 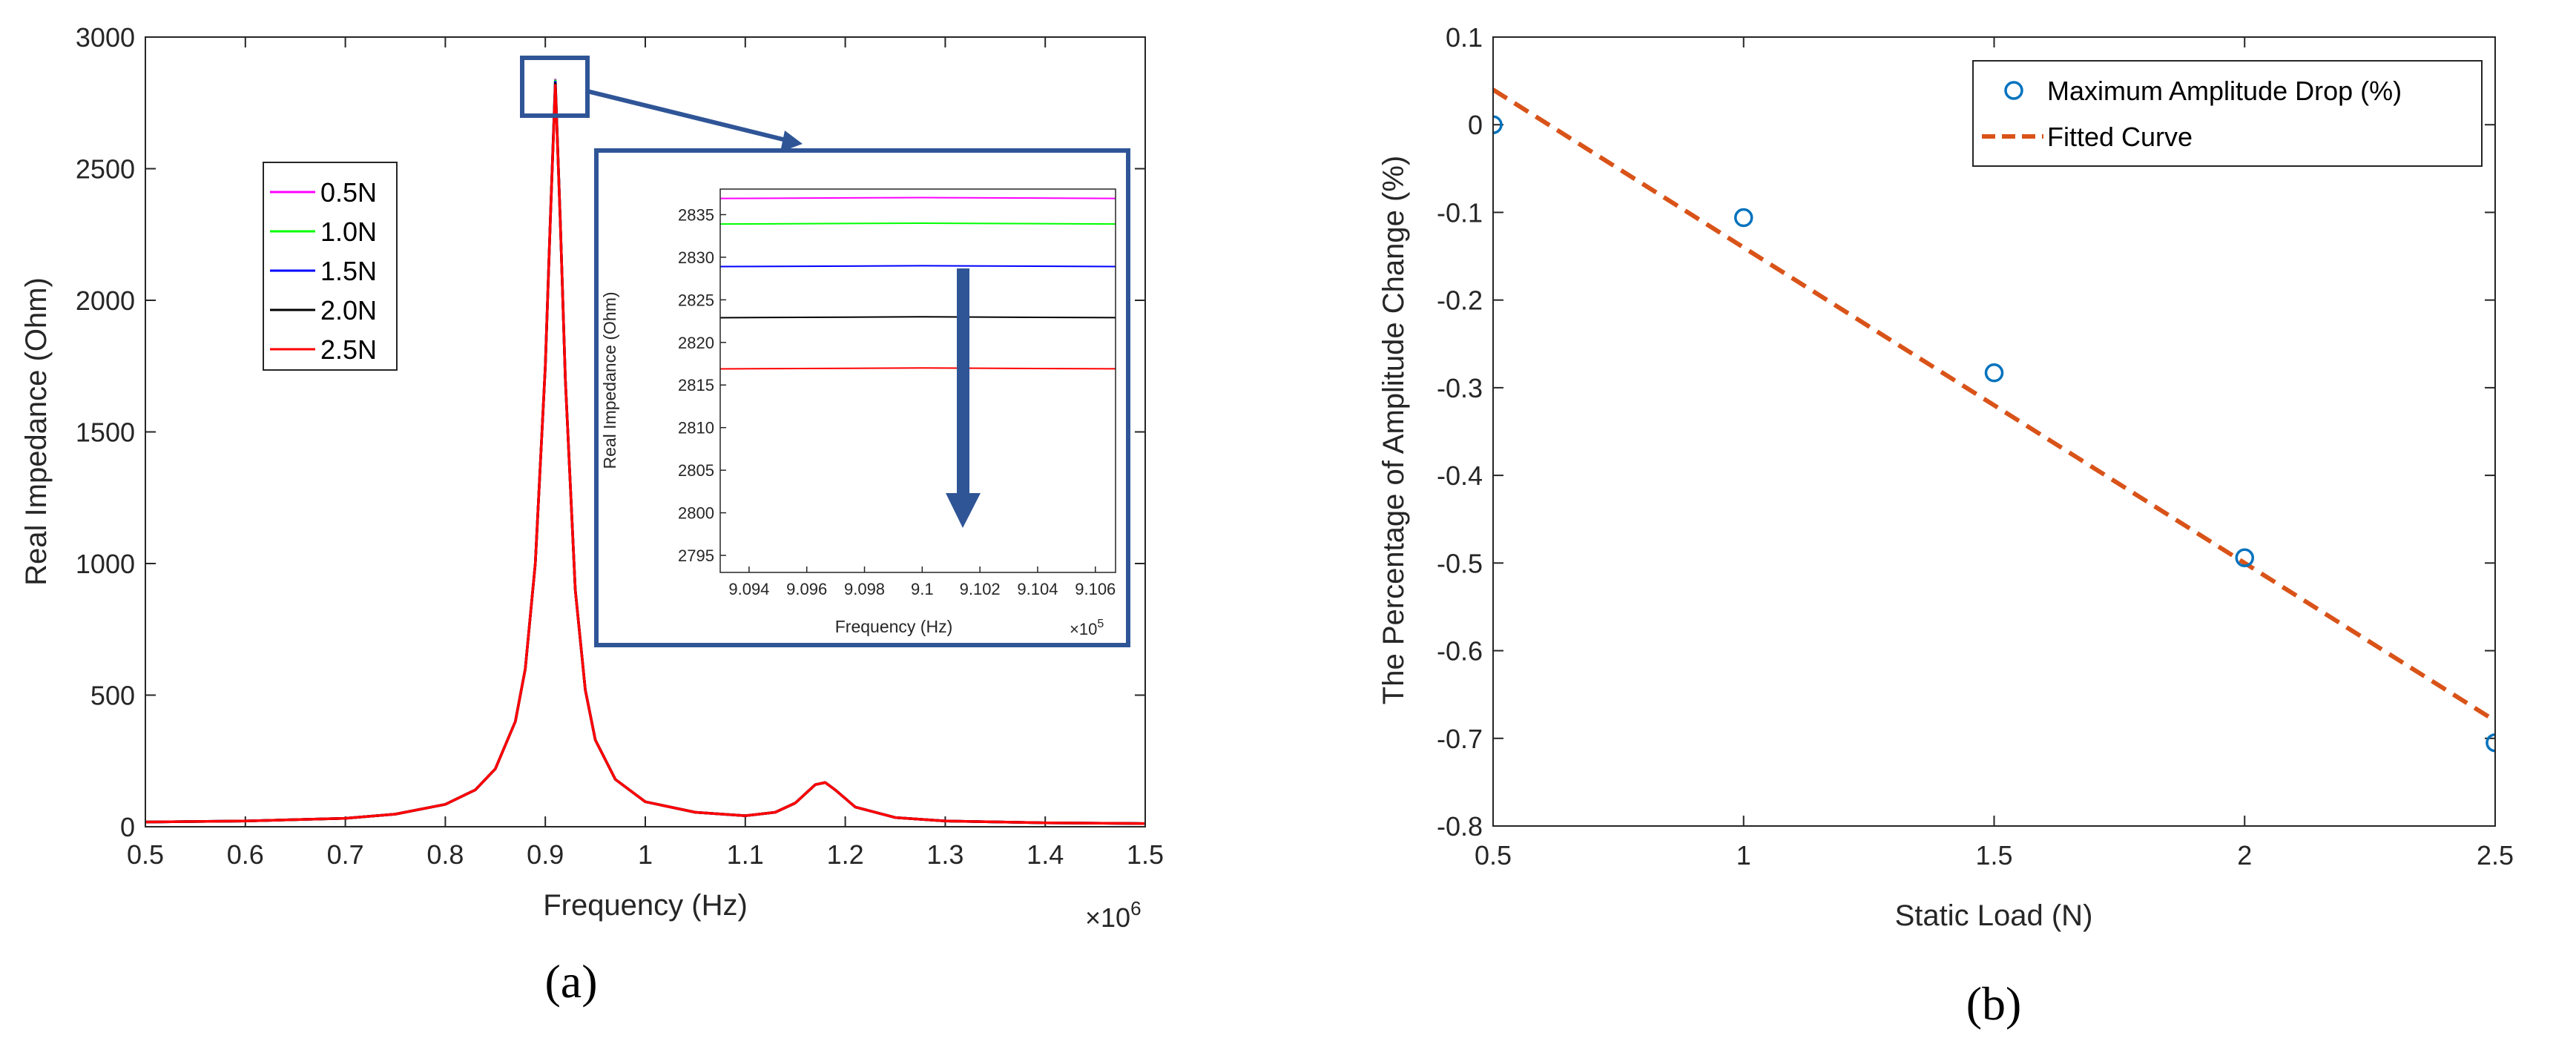 I want to click on b-legend-marker-icon, so click(x=2014, y=90).